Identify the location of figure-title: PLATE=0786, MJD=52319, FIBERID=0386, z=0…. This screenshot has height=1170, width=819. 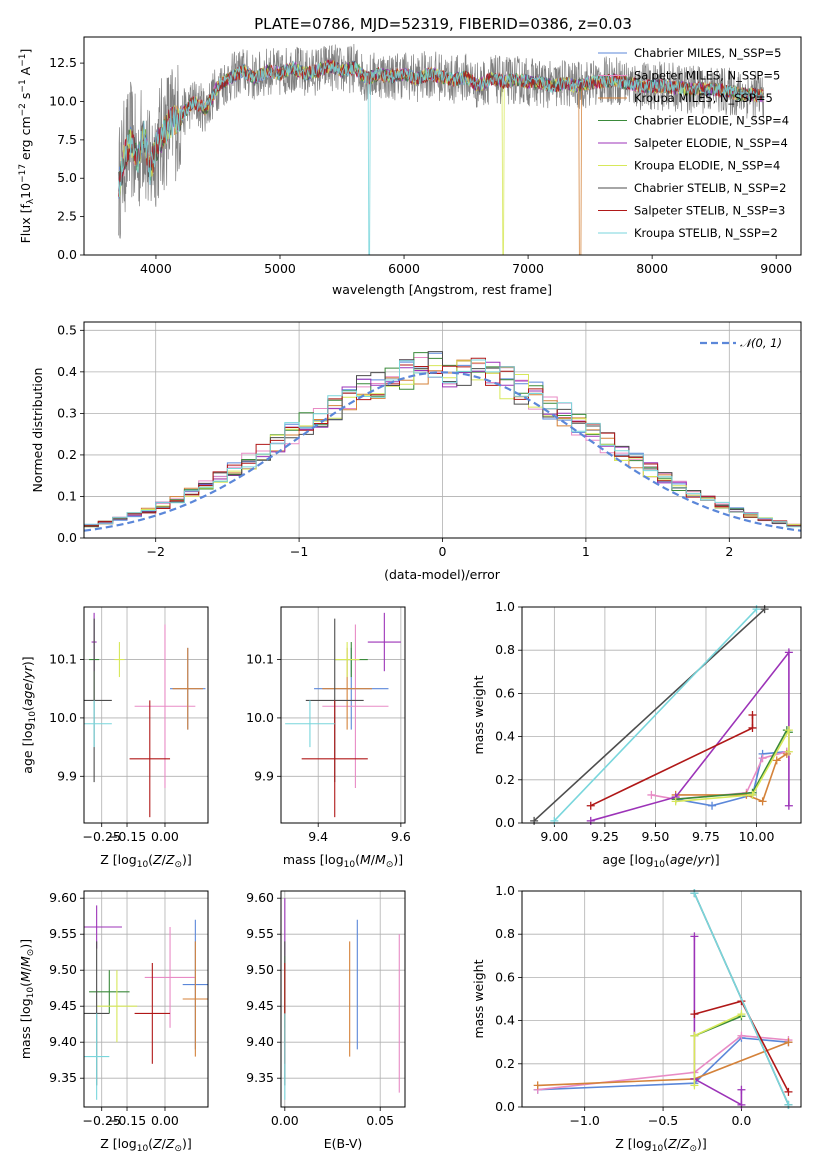
(443, 24).